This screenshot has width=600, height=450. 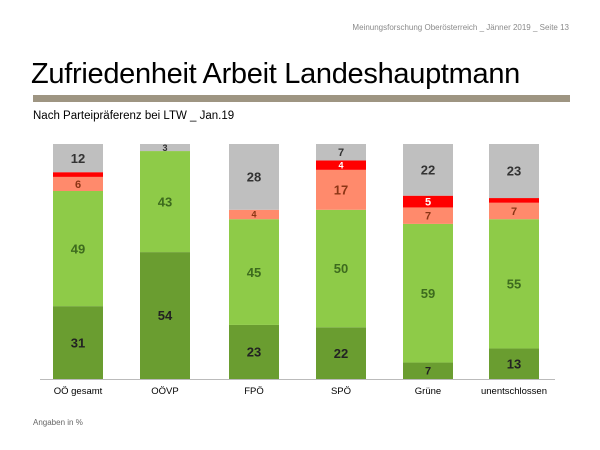 I want to click on data-label: 5, so click(x=428, y=203).